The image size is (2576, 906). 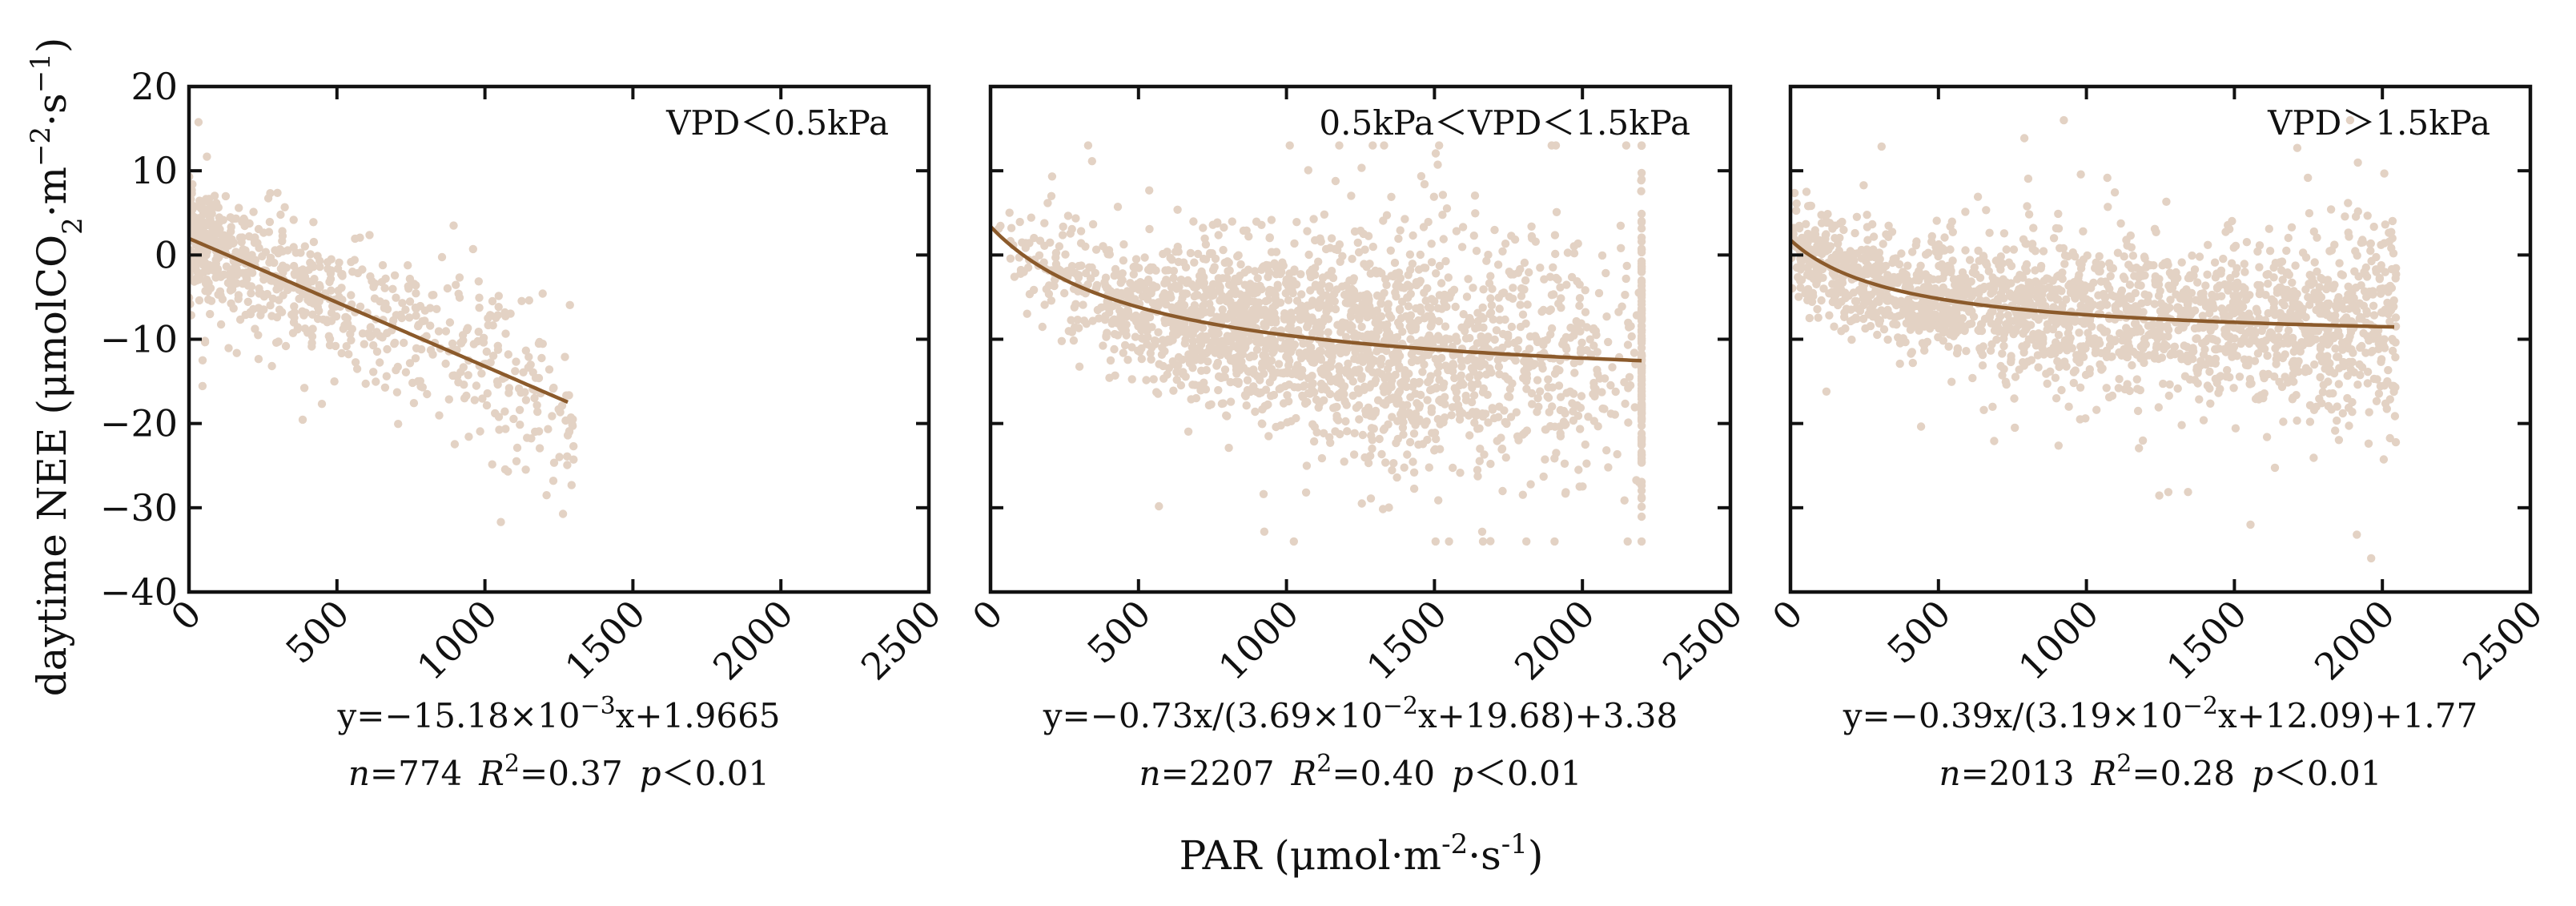 I want to click on stat-p-value: ＜0.01, so click(x=1527, y=773).